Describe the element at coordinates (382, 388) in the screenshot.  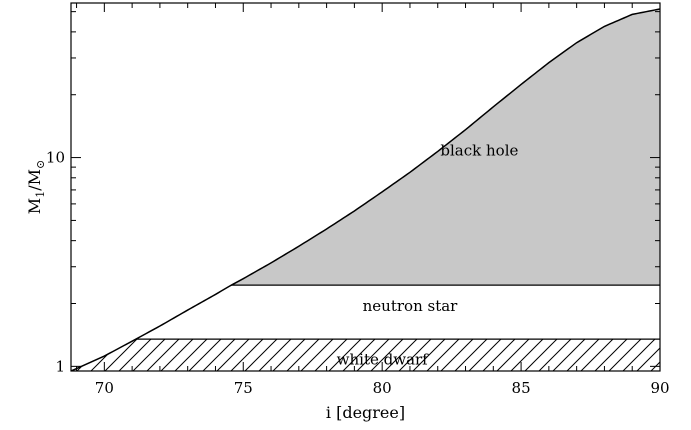
I see `x-tick-label: 80` at that location.